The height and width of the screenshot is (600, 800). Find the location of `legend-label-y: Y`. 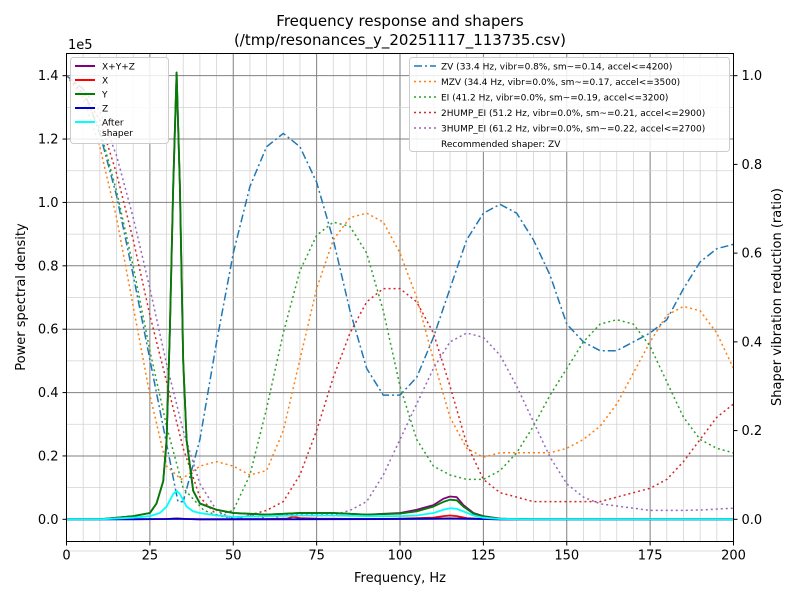

legend-label-y: Y is located at coordinates (104, 96).